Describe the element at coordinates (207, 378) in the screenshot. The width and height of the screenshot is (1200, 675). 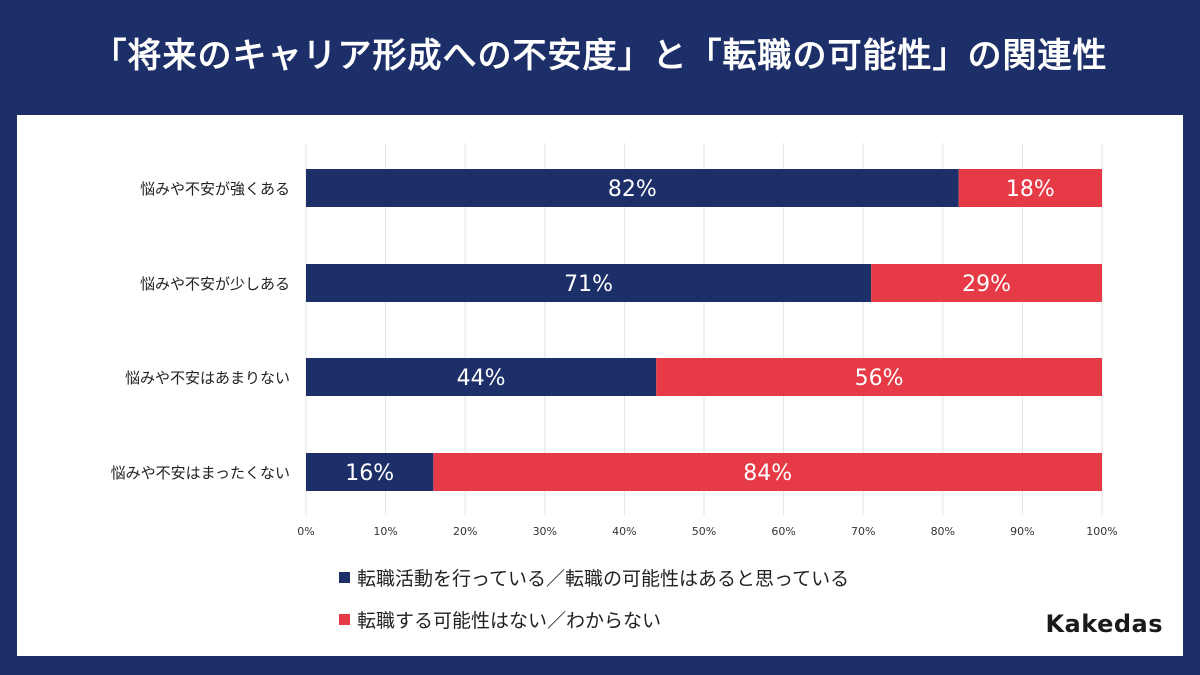
I see `category-label: 悩みや不安はあまりない` at that location.